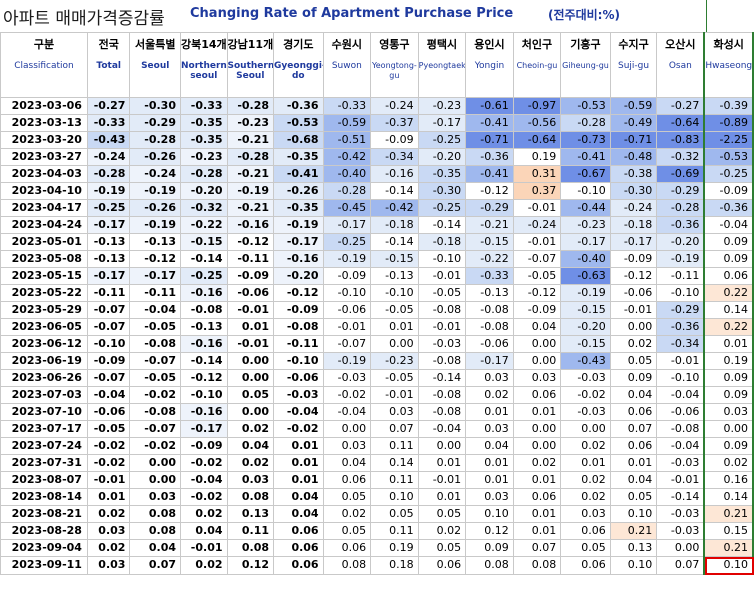 The width and height of the screenshot is (756, 605). Describe the element at coordinates (44, 293) in the screenshot. I see `row-date: 2023-05-22` at that location.